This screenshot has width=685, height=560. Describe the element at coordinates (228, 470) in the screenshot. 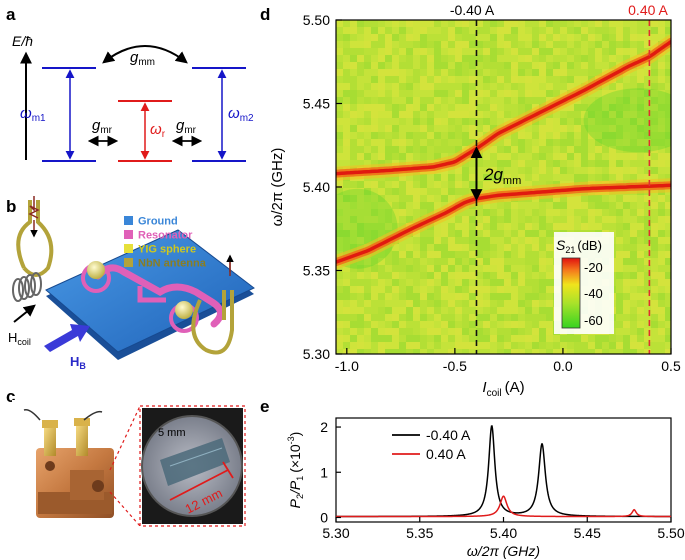

I see `scale-bar-tick-end` at that location.